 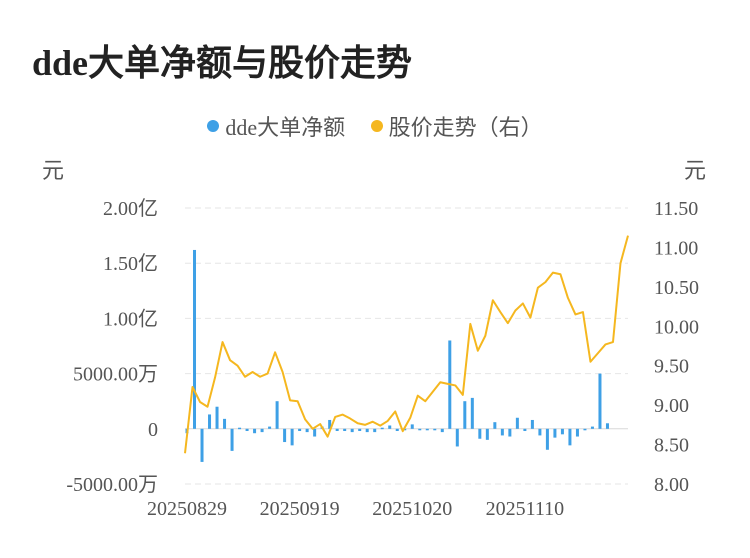 I want to click on left-axis-unit: 元, so click(x=53, y=170).